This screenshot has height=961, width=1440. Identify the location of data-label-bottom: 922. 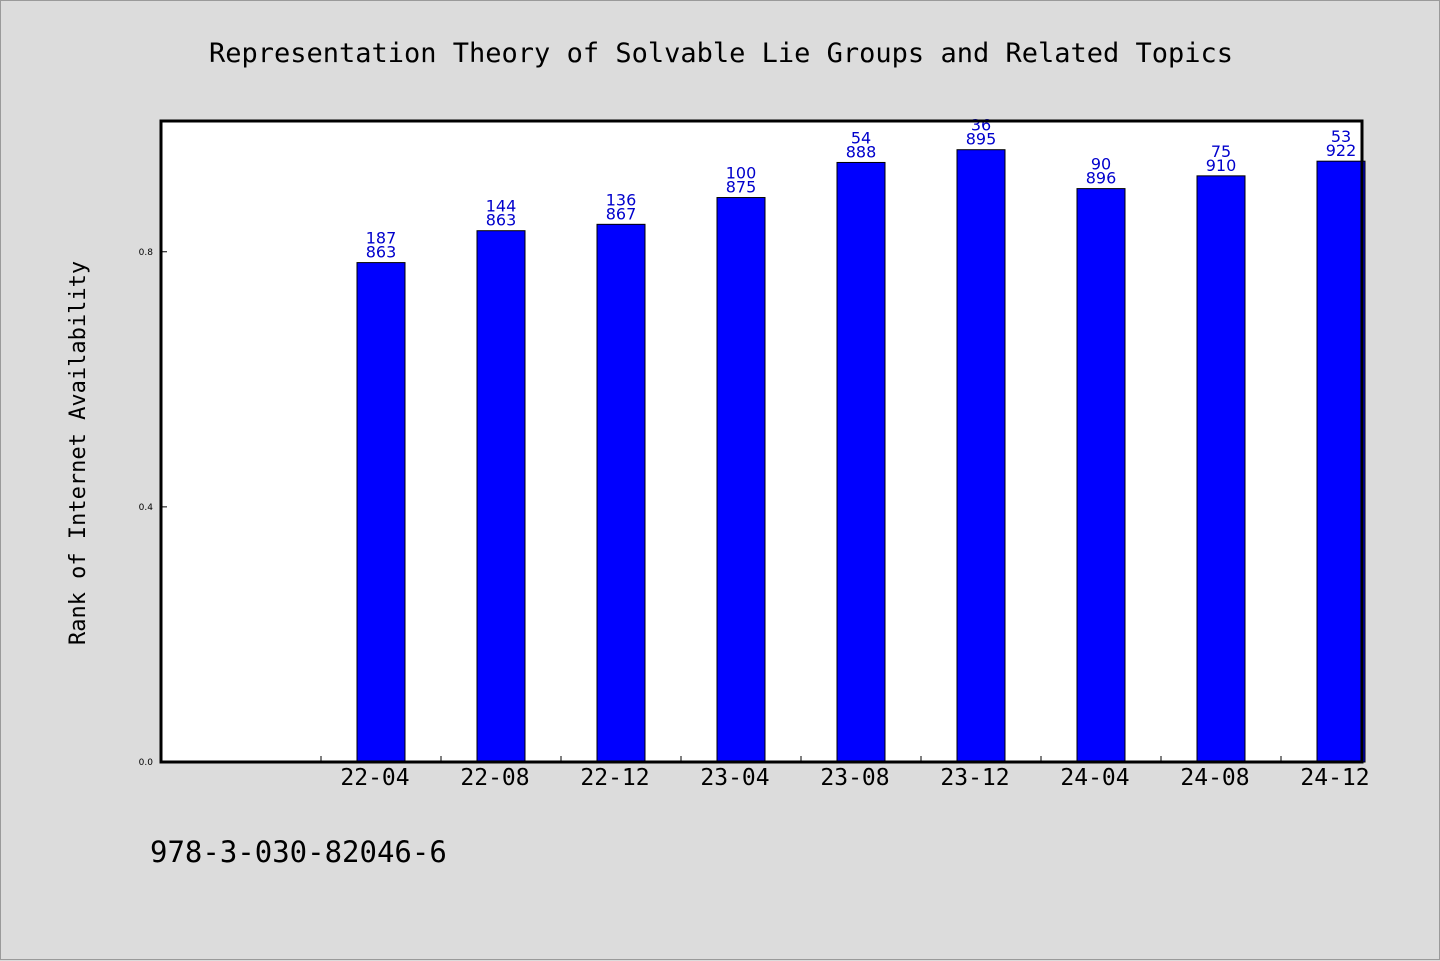
(1341, 150).